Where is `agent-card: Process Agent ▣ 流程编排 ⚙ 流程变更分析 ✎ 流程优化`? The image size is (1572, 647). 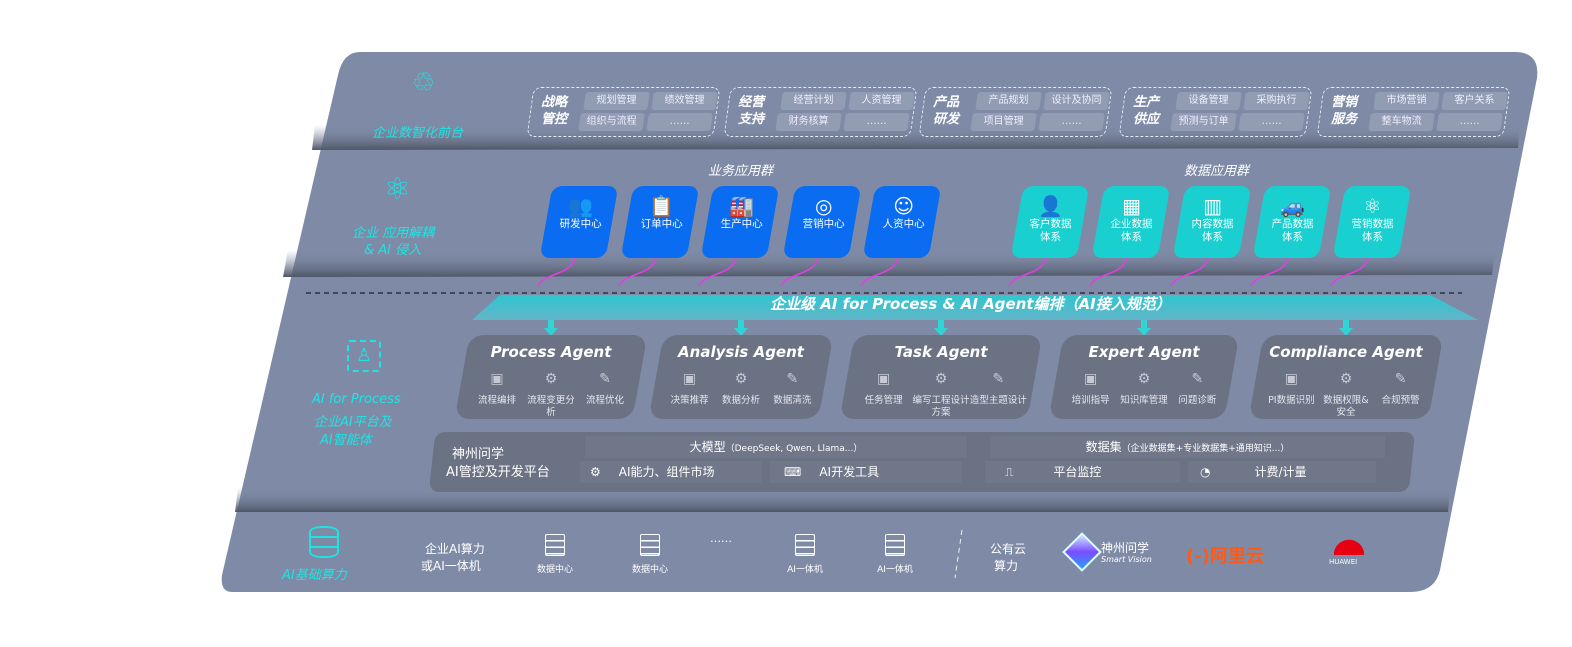 agent-card: Process Agent ▣ 流程编排 ⚙ 流程变更分析 ✎ 流程优化 is located at coordinates (551, 377).